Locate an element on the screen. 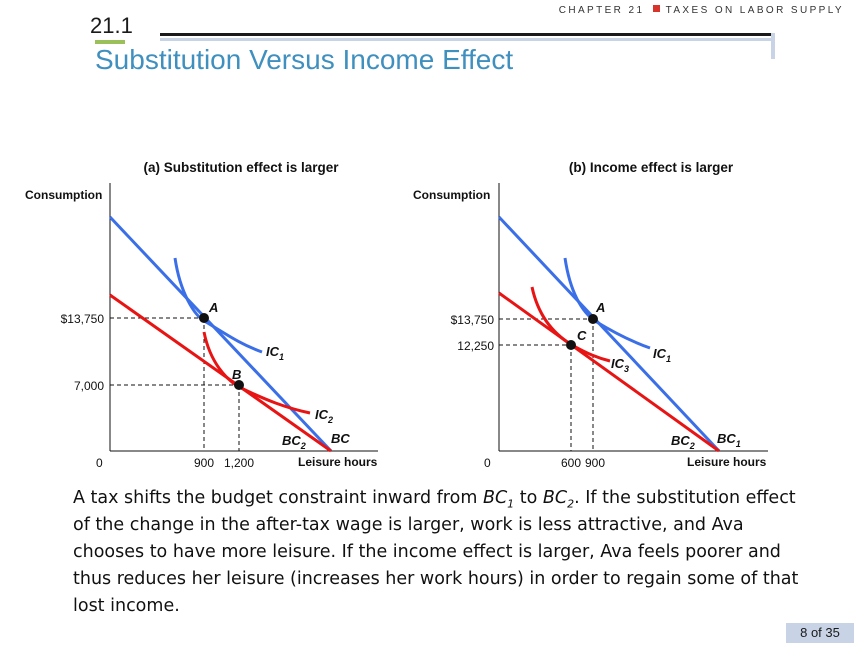 This screenshot has width=860, height=645. panel-a-point-a-label: A is located at coordinates (213, 307).